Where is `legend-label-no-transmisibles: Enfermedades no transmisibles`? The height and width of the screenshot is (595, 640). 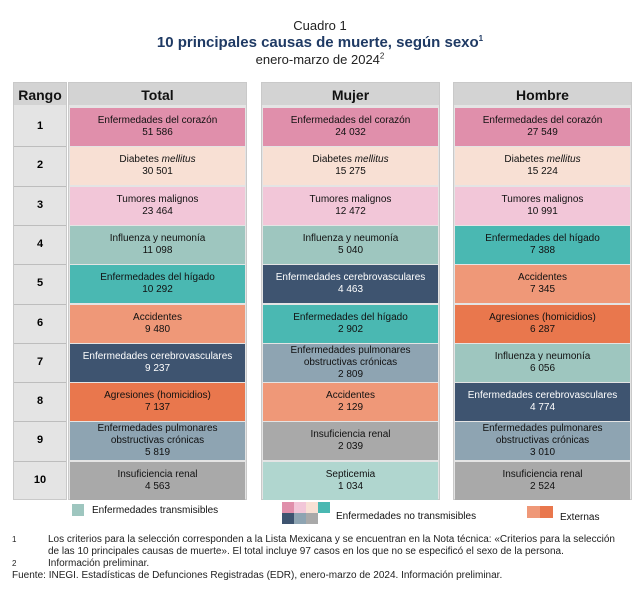 legend-label-no-transmisibles: Enfermedades no transmisibles is located at coordinates (406, 516).